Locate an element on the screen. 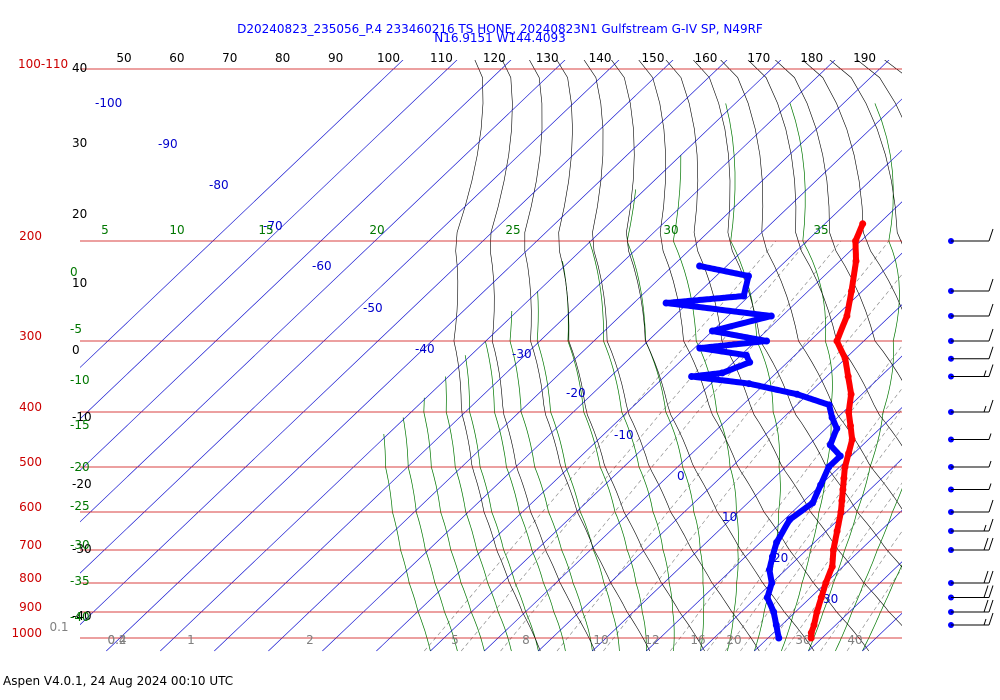  pressure-label: 100-110 is located at coordinates (43, 64).